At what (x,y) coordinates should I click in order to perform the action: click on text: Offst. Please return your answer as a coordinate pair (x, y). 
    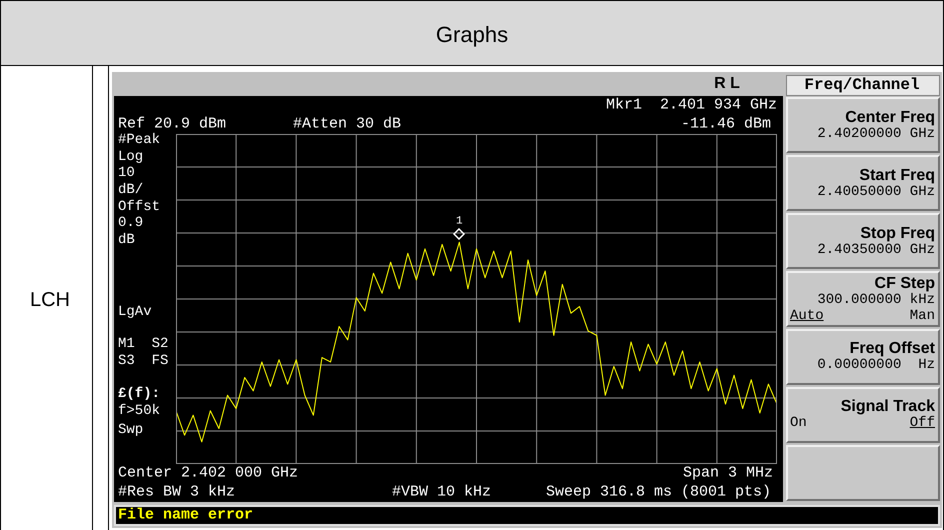
    Looking at the image, I should click on (139, 207).